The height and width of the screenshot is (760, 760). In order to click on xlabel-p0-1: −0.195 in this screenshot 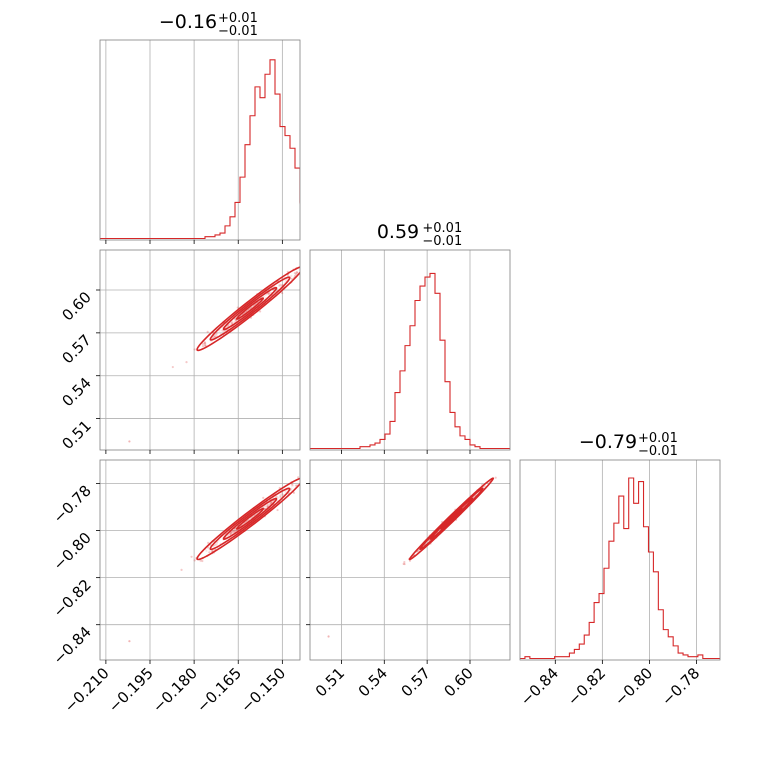, I will do `click(131, 690)`.